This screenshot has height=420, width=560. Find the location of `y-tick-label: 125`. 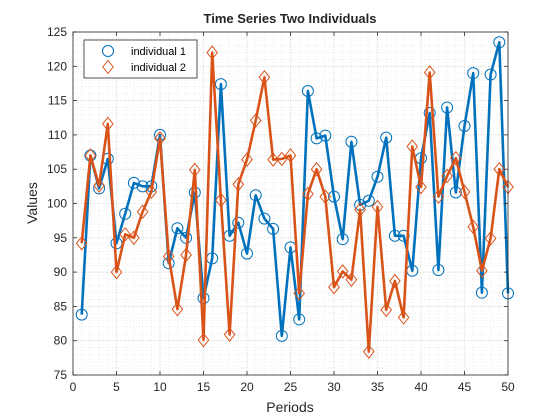

y-tick-label: 125 is located at coordinates (57, 32).